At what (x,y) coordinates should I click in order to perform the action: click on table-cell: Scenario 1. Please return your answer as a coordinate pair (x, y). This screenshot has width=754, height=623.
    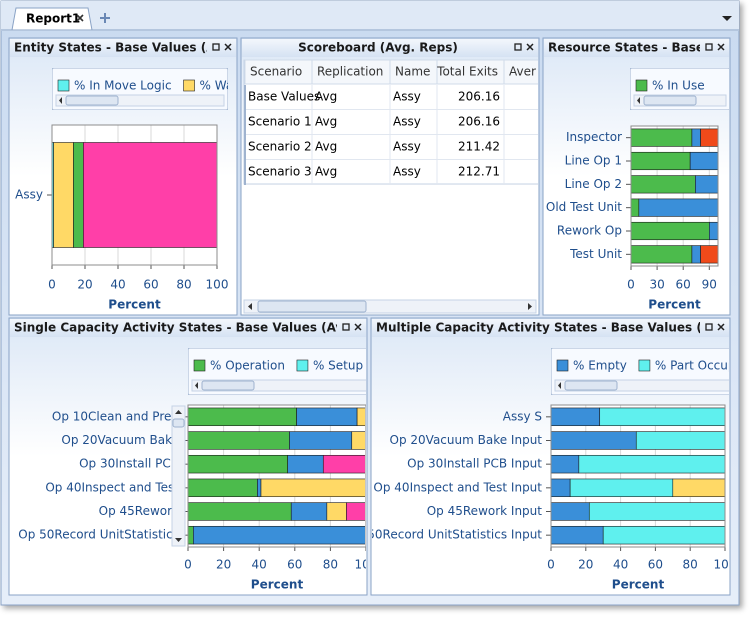
    Looking at the image, I should click on (280, 122).